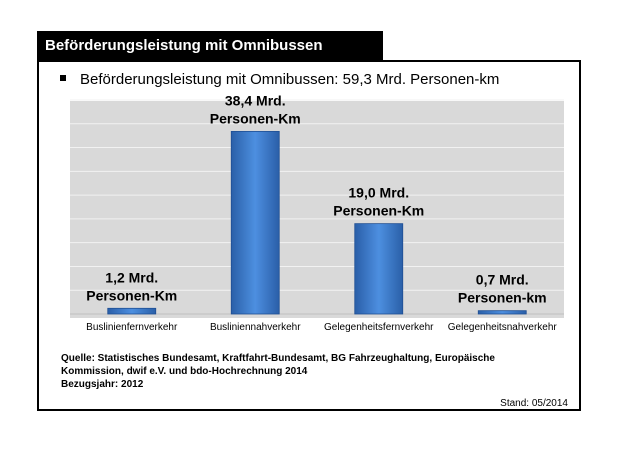 Image resolution: width=620 pixels, height=454 pixels. Describe the element at coordinates (102, 384) in the screenshot. I see `source-line-3: Bezugsjahr: 2012` at that location.